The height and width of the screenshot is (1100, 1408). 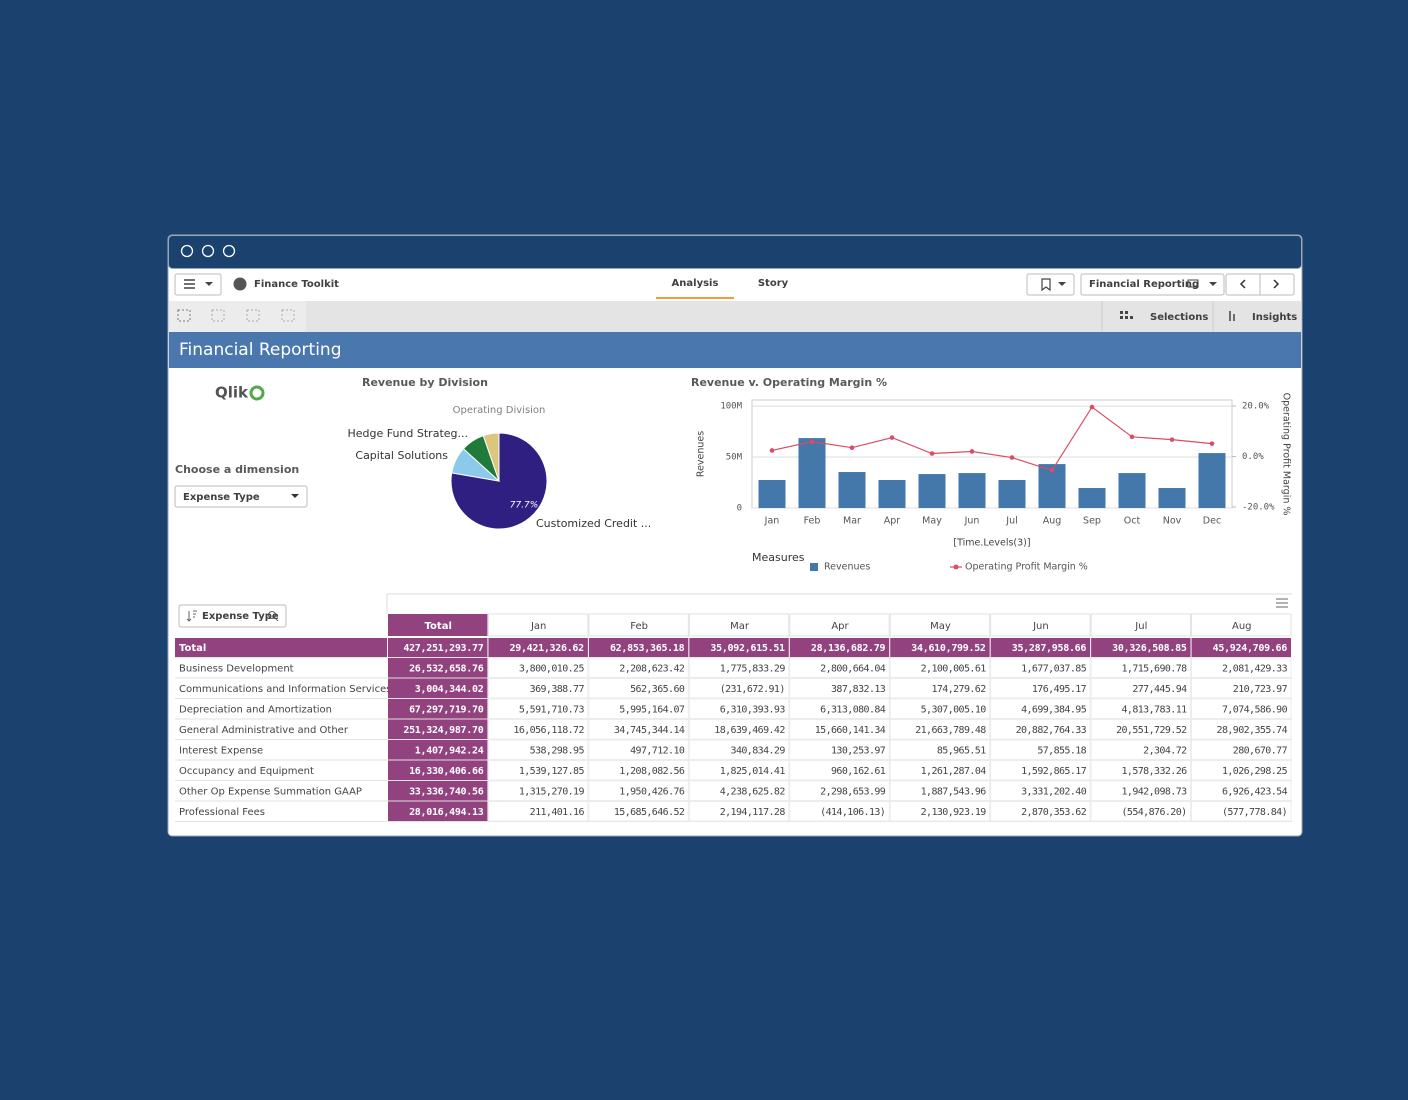 I want to click on toolbar-icons, so click(x=236, y=315).